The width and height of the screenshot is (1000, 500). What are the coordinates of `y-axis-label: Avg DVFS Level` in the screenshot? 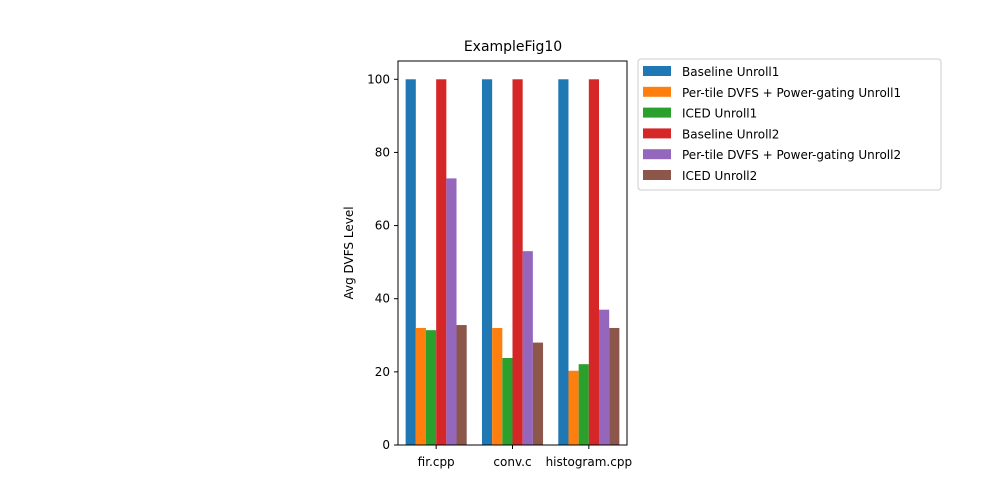 It's located at (349, 252).